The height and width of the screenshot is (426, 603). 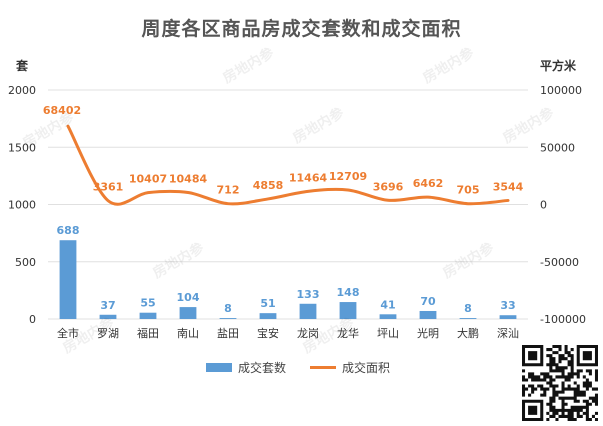 What do you see at coordinates (348, 176) in the screenshot?
I see `line-data-label: 12709` at bounding box center [348, 176].